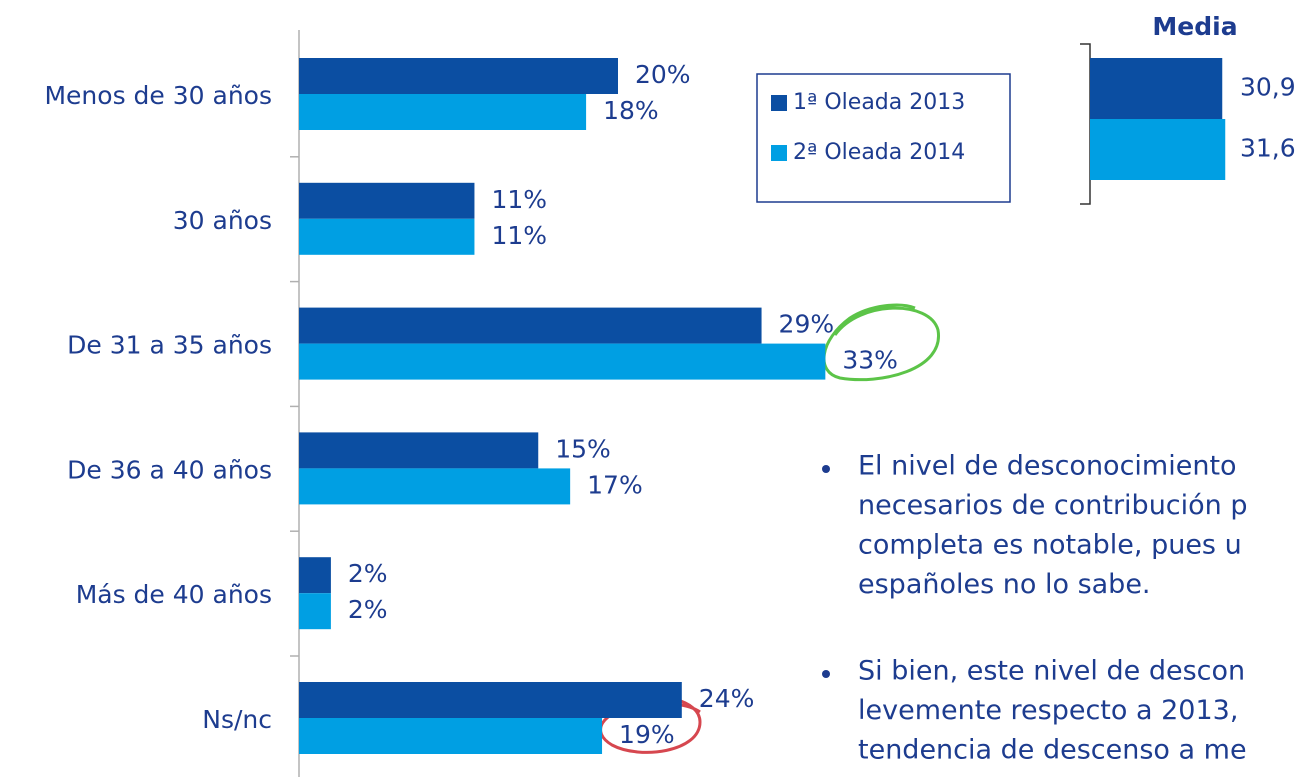  What do you see at coordinates (1047, 466) in the screenshot?
I see `note-line: El nivel de desconocimiento` at bounding box center [1047, 466].